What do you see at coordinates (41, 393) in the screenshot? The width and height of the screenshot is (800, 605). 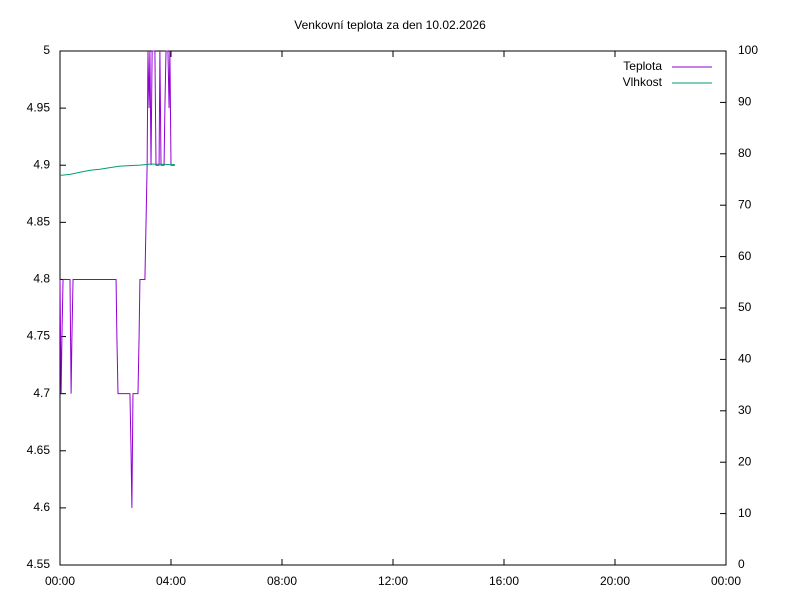 I see `y-tick-label: 4.7` at bounding box center [41, 393].